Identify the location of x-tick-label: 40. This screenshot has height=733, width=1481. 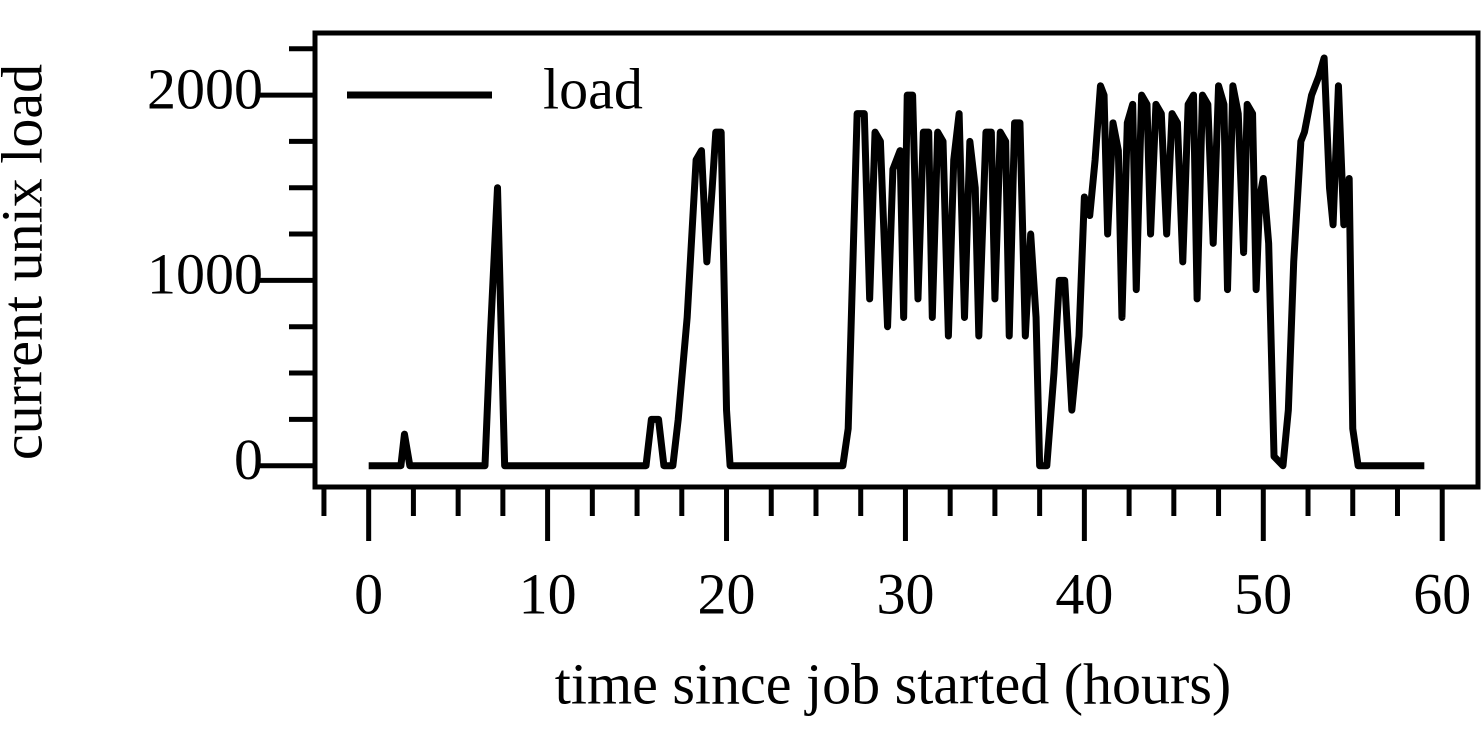
(1084, 593).